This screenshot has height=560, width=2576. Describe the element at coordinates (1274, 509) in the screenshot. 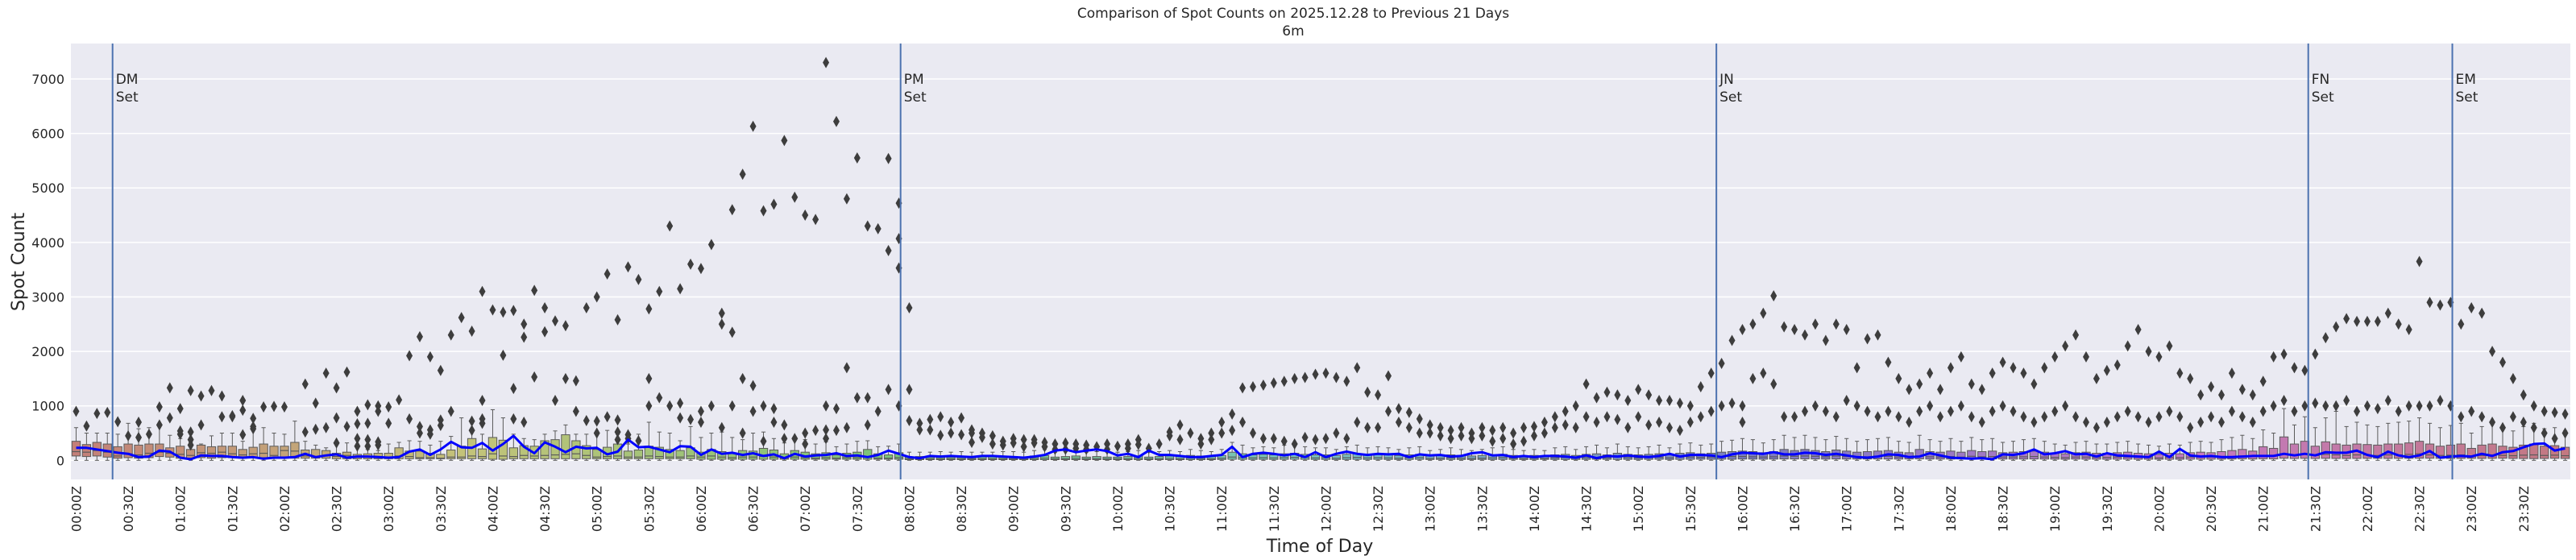

I see `x-tick-label: 11:30Z` at that location.